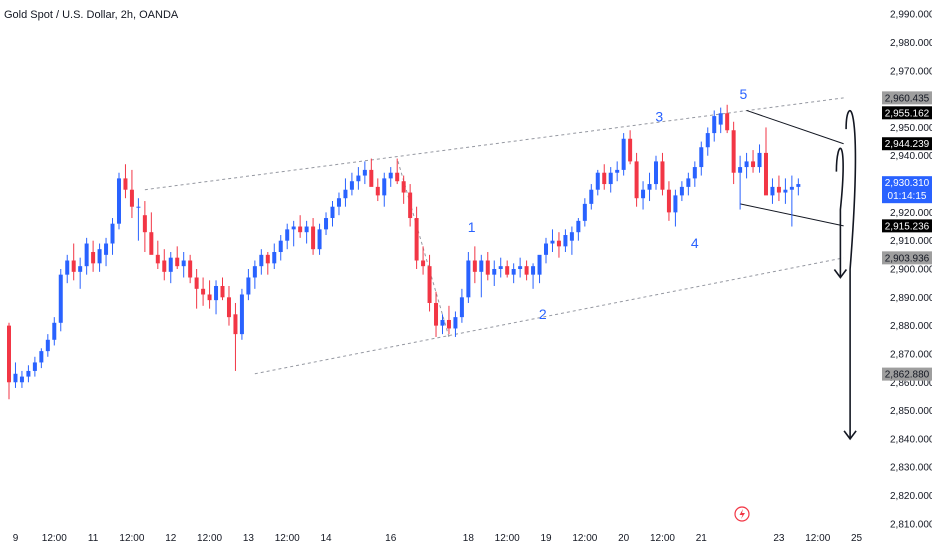 This screenshot has height=550, width=932. What do you see at coordinates (326, 538) in the screenshot?
I see `x-tick-label: 14` at bounding box center [326, 538].